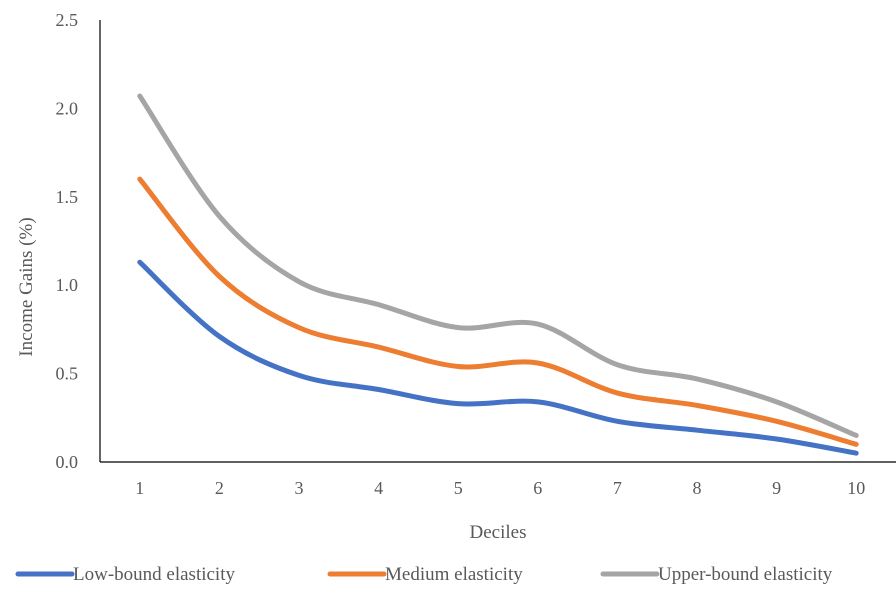 The image size is (896, 594). Describe the element at coordinates (26, 286) in the screenshot. I see `y-axis-title: Income Gains (%)` at that location.